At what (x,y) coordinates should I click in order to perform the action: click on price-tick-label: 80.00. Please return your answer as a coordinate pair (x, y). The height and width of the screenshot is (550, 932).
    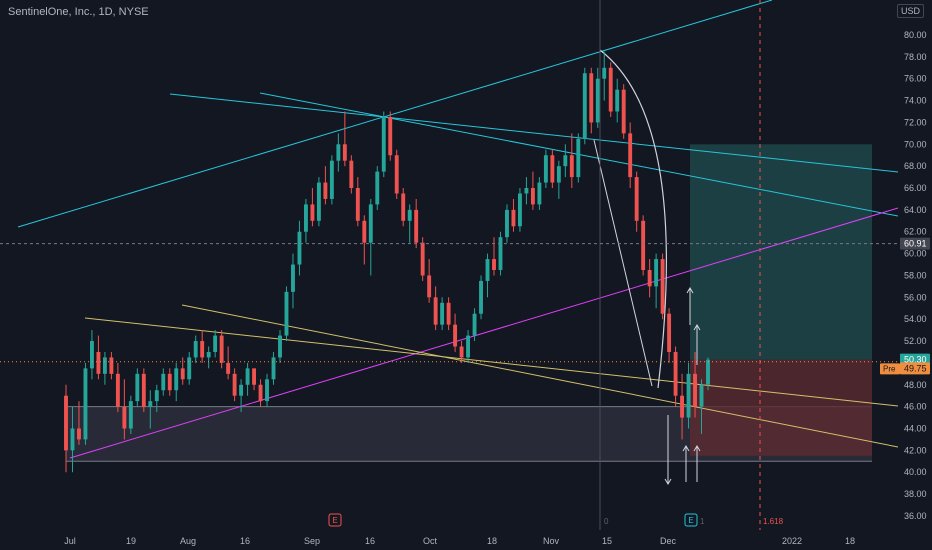
    Looking at the image, I should click on (915, 35).